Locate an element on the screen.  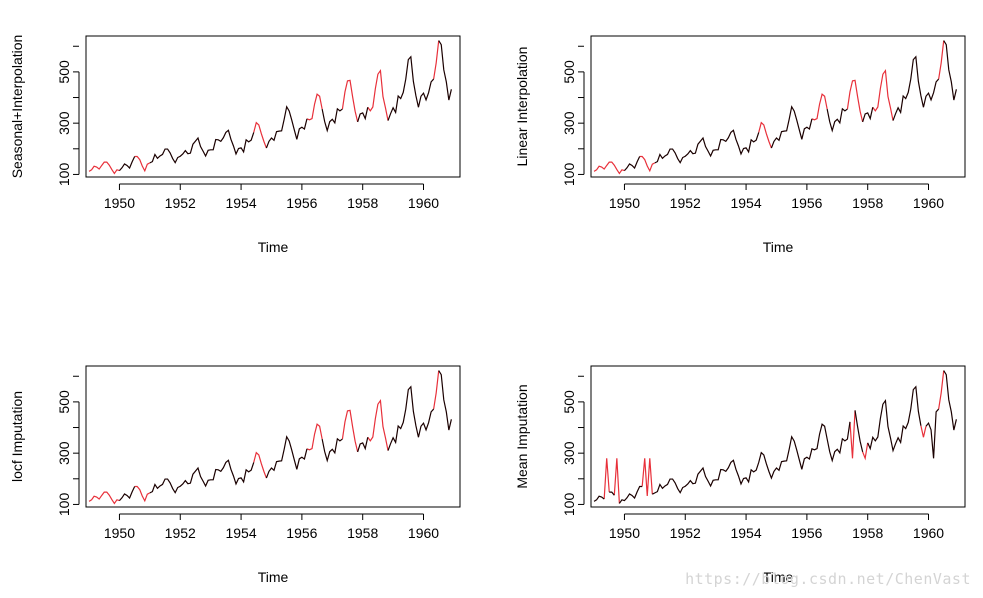
y-axis-label: Seasonal+Interpolation is located at coordinates (17, 107).